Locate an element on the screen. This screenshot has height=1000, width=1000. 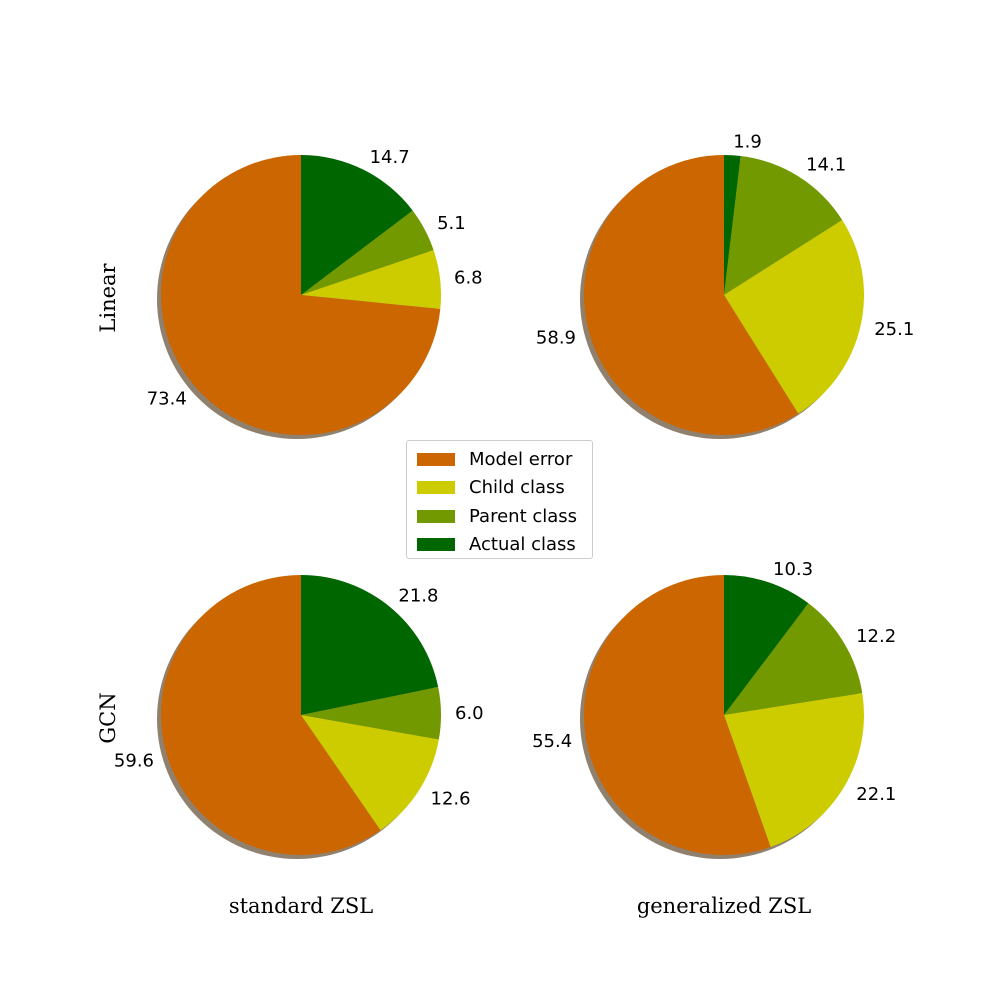
column-title-generalized-zsl: generalized ZSL is located at coordinates (724, 906).